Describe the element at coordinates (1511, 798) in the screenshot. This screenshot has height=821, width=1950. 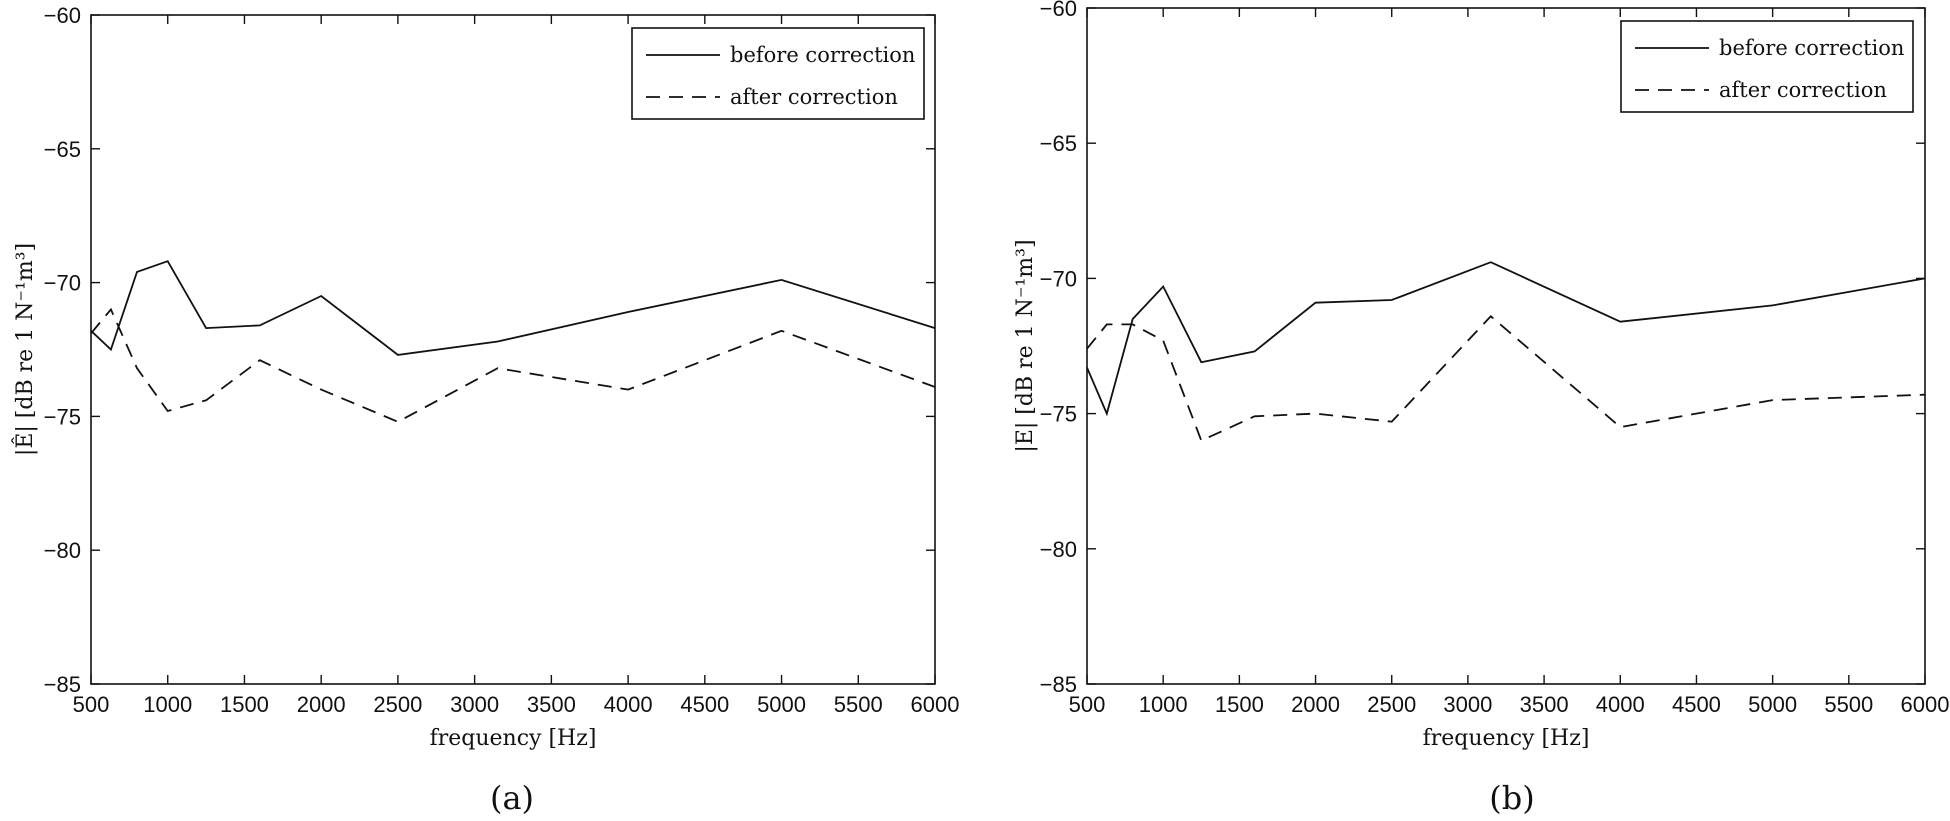
I see `panel-label: (b)` at that location.